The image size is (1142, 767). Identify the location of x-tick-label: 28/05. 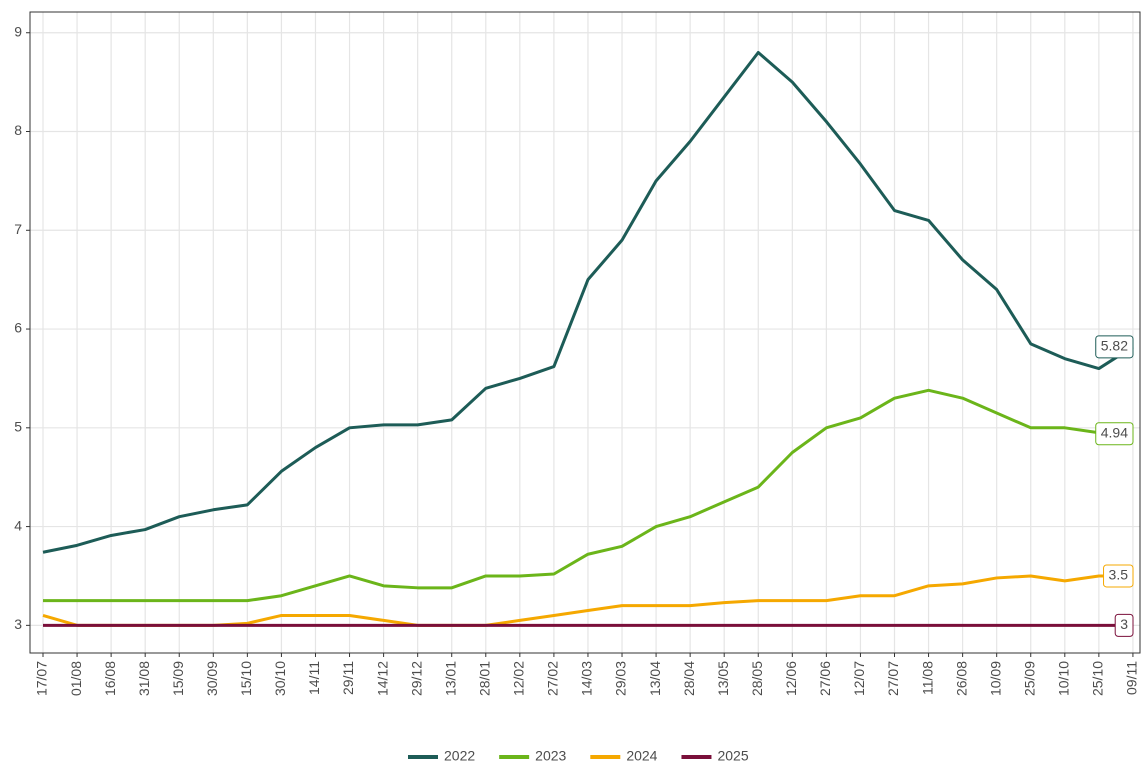
(757, 678).